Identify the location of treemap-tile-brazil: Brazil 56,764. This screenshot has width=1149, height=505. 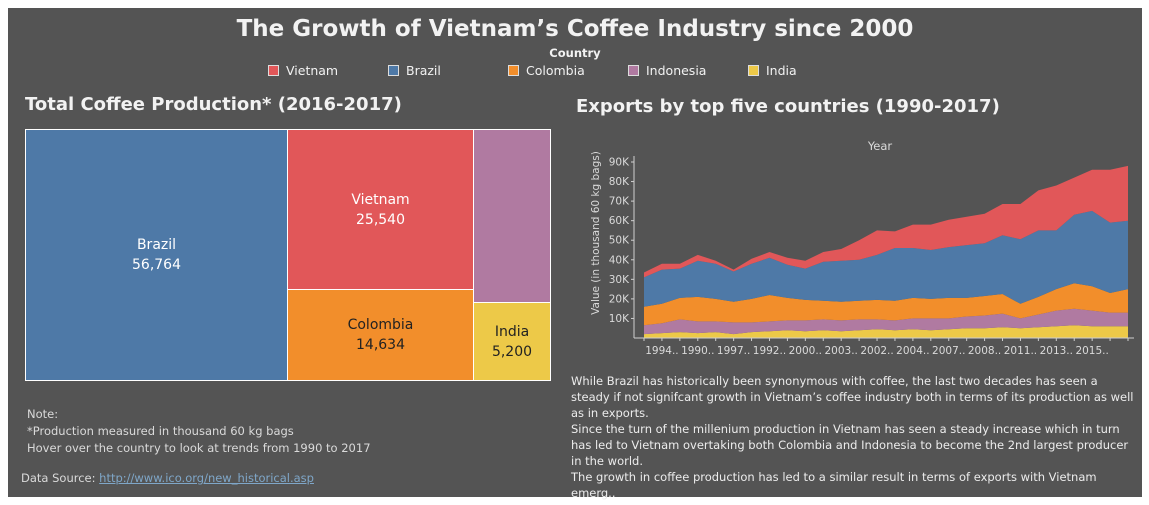
(156, 255).